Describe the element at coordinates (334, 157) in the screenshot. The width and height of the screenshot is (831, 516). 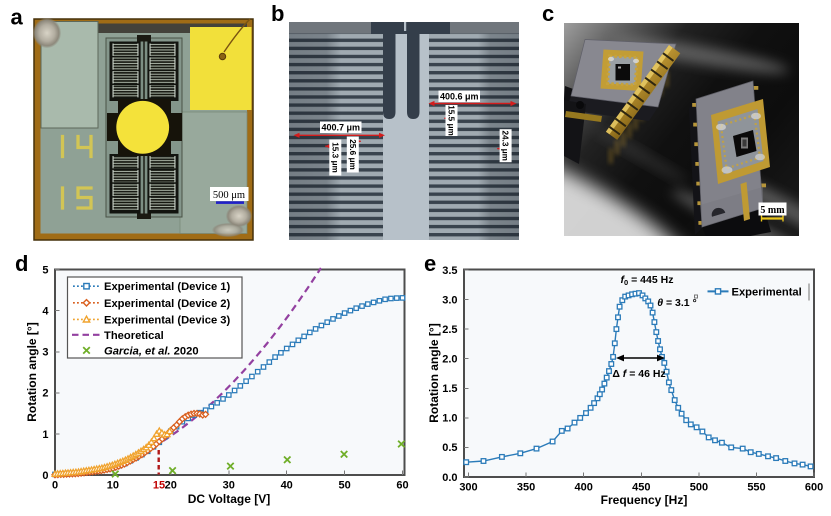
I see `svg-text: 15.3 μm` at that location.